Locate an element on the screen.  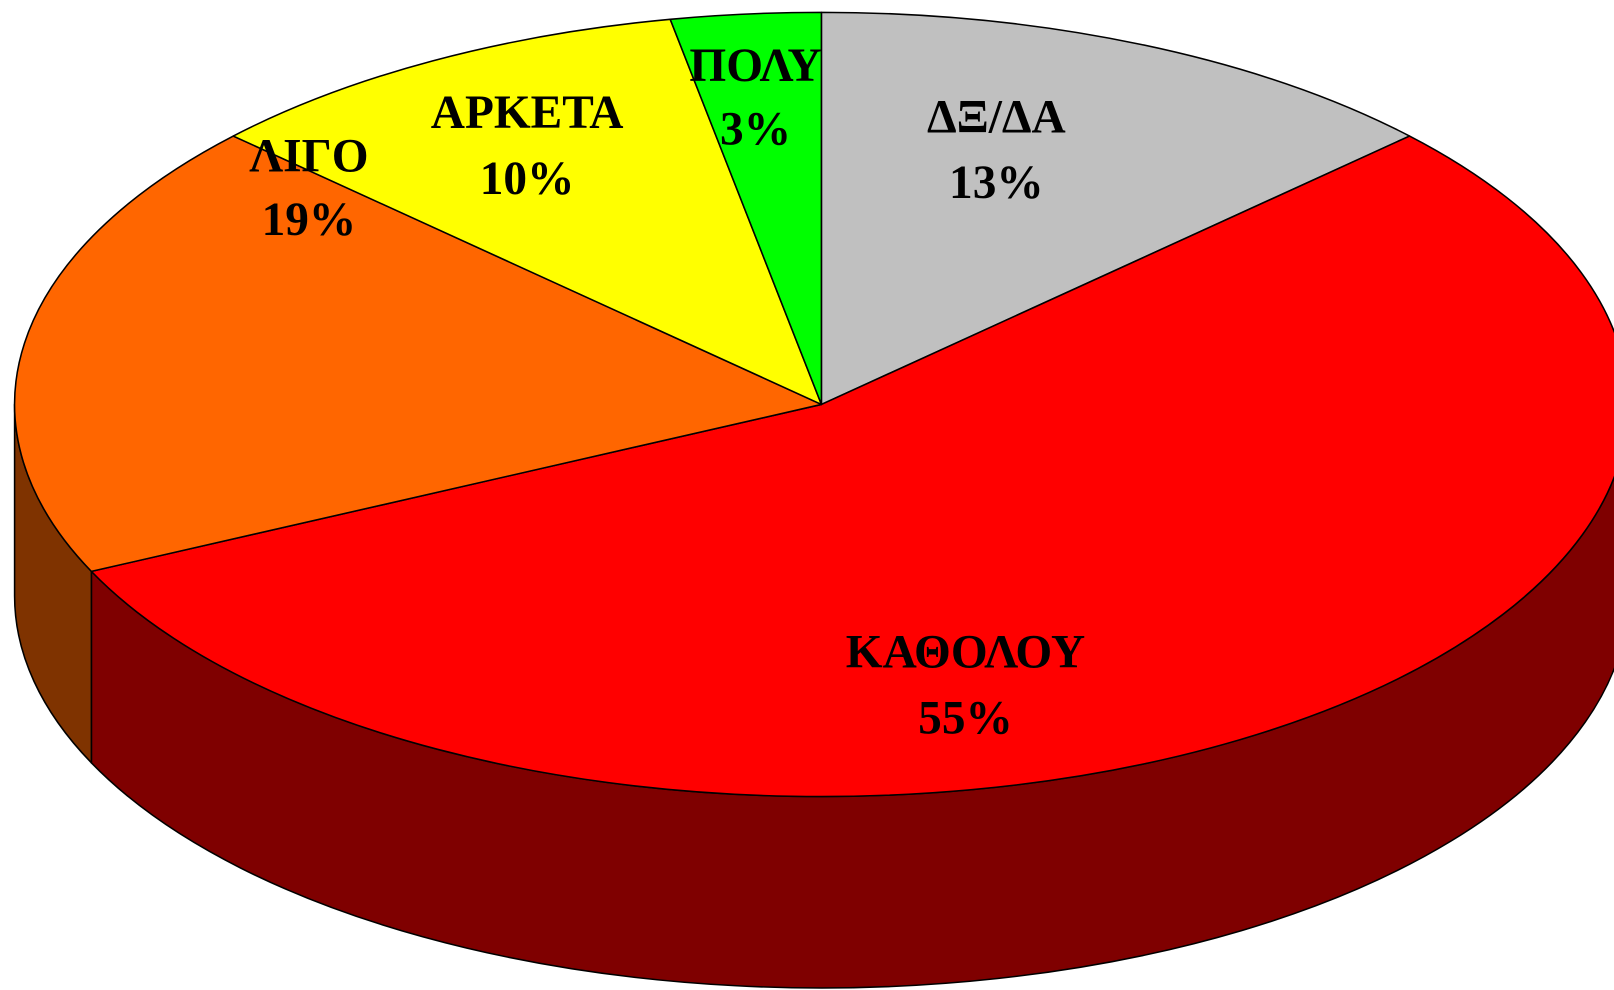
slice-percent: 10% is located at coordinates (527, 179).